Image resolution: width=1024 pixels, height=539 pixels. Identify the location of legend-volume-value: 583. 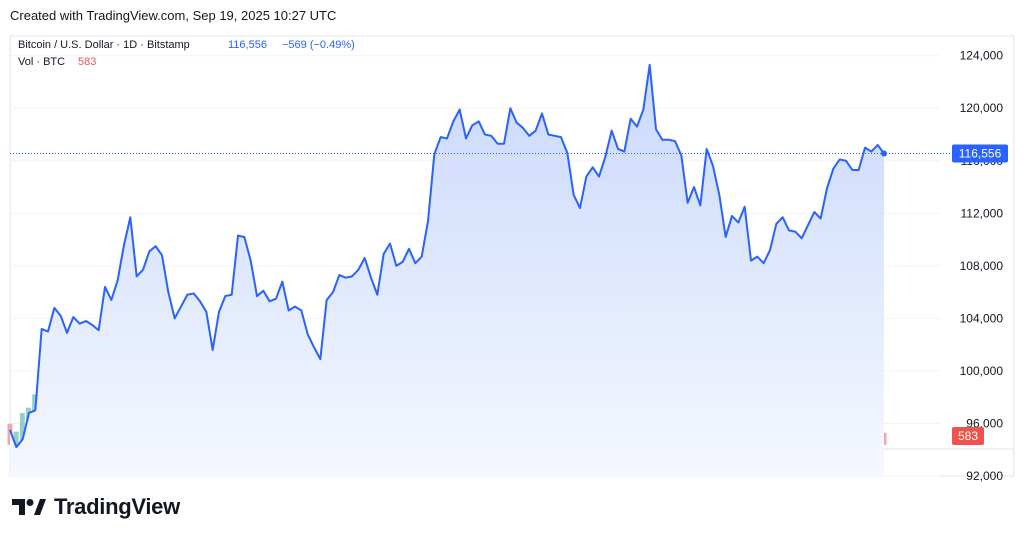
(87, 62).